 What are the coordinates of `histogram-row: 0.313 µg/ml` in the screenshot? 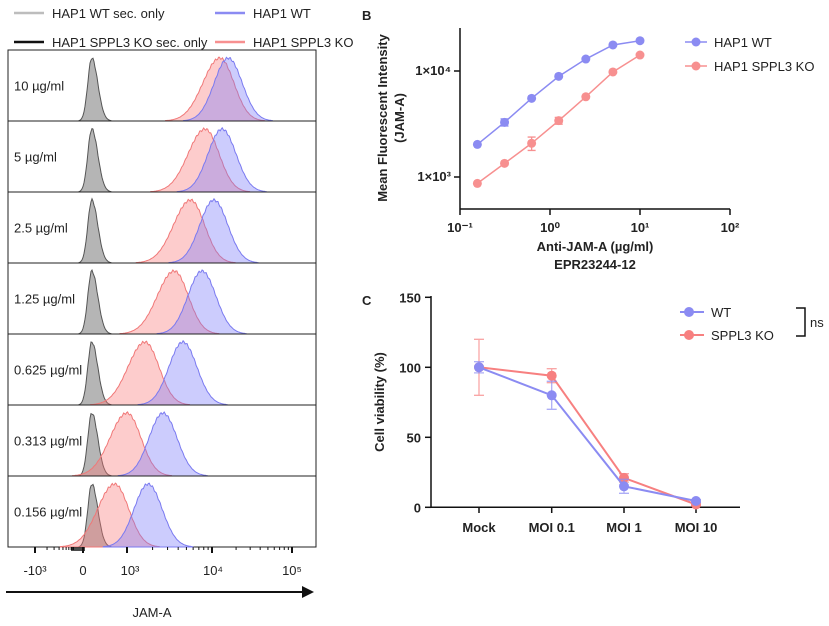 It's located at (162, 440).